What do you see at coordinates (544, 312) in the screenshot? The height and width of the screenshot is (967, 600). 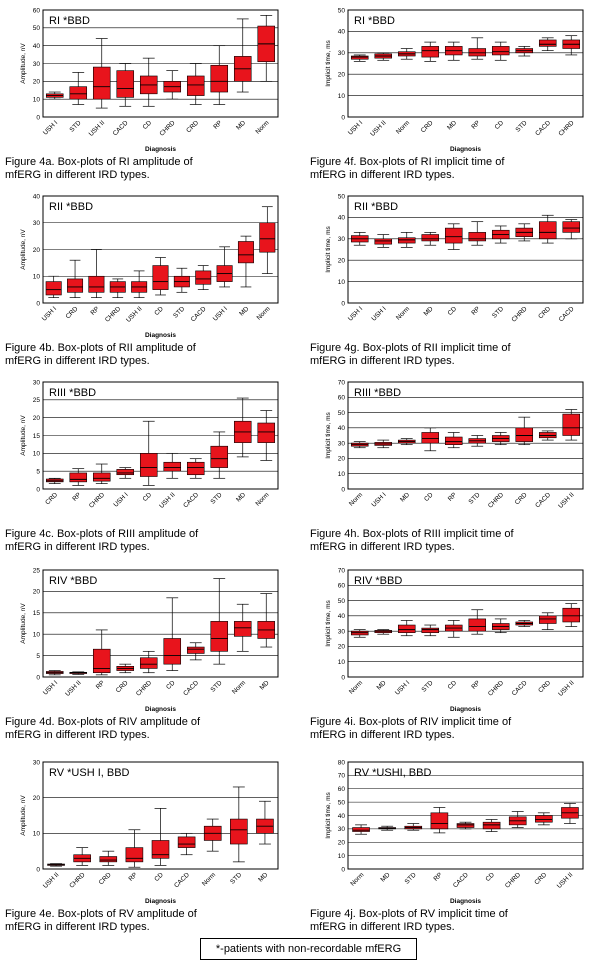 I see `x-tick-label: CRD` at bounding box center [544, 312].